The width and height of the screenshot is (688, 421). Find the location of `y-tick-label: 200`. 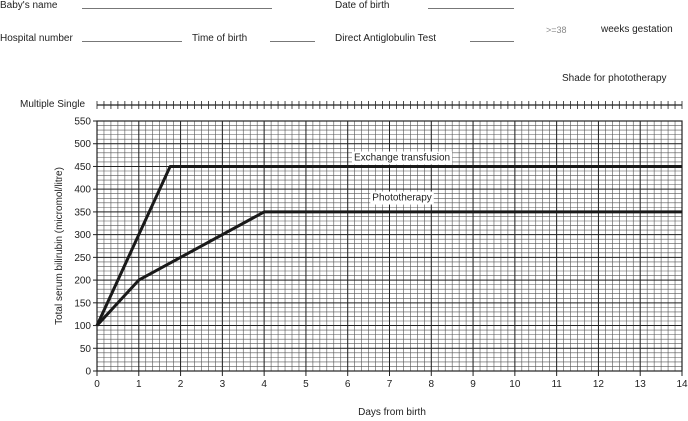

y-tick-label: 200 is located at coordinates (82, 281).